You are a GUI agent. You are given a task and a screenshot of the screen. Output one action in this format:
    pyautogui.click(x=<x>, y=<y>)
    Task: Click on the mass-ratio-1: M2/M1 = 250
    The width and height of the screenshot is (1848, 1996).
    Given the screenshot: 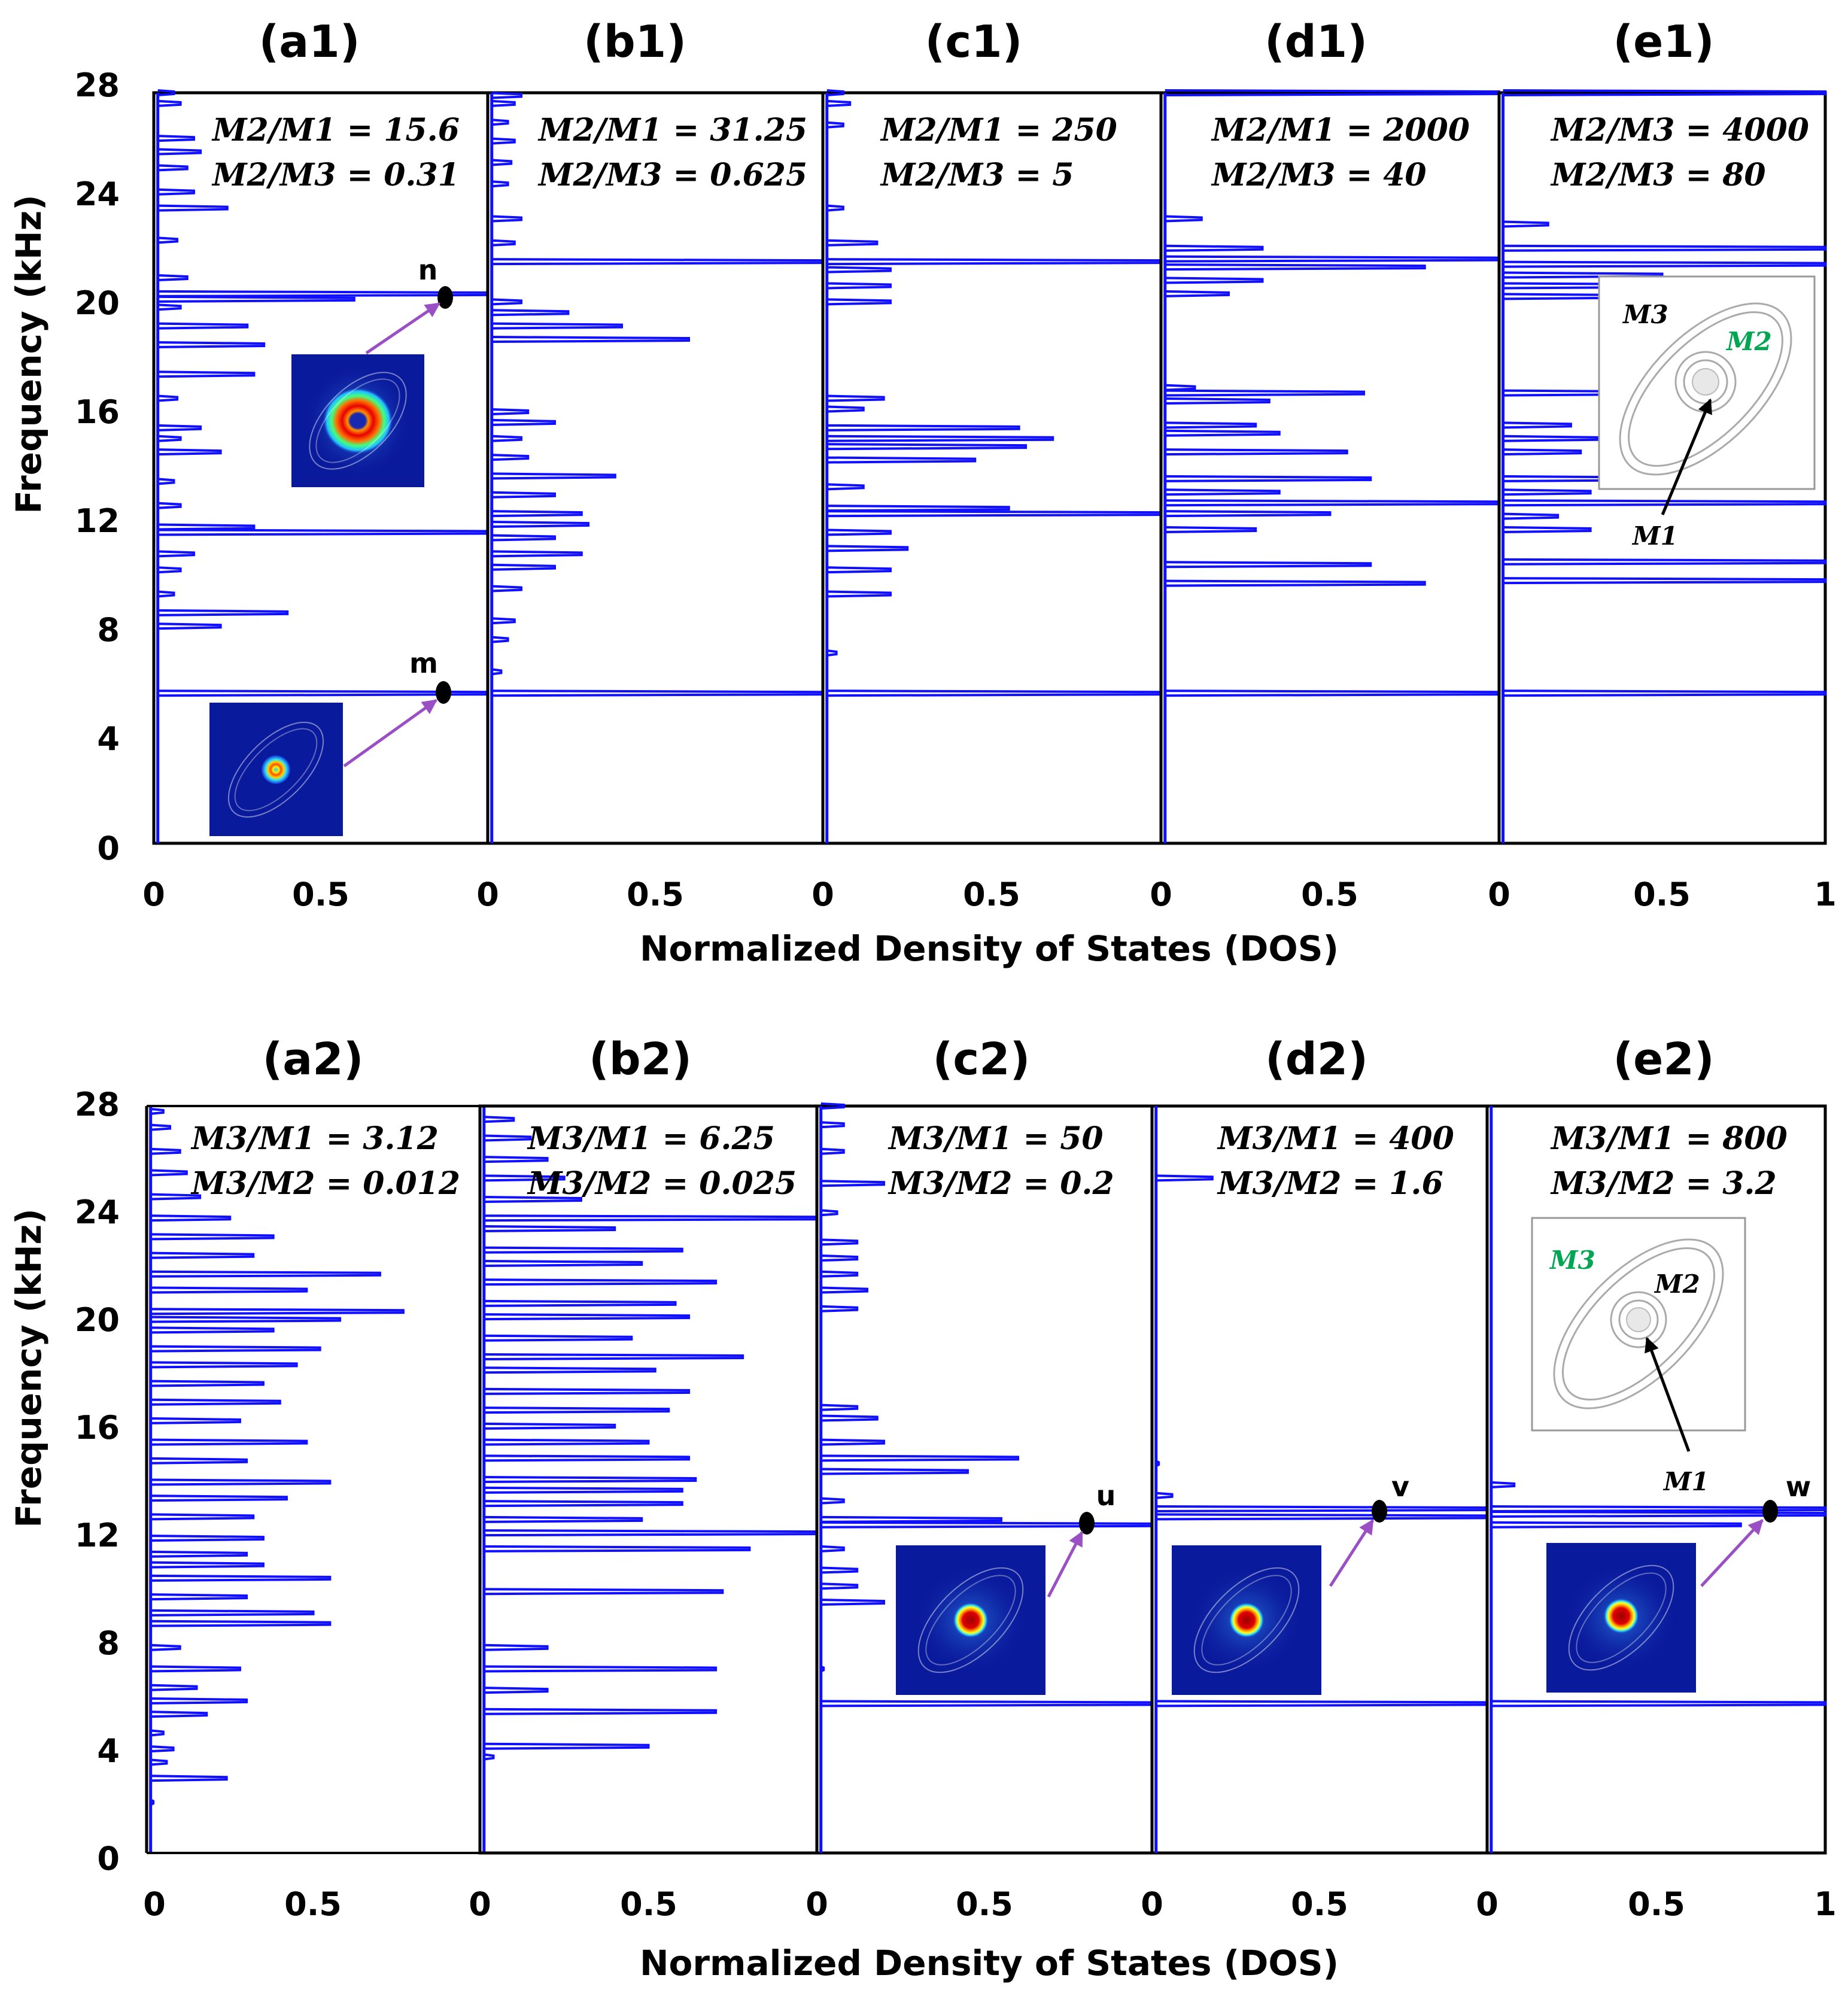 What is the action you would take?
    pyautogui.click(x=999, y=130)
    